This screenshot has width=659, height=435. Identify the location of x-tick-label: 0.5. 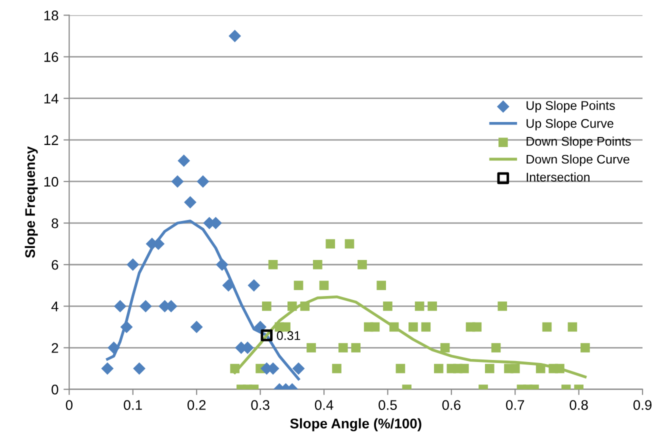
(387, 405).